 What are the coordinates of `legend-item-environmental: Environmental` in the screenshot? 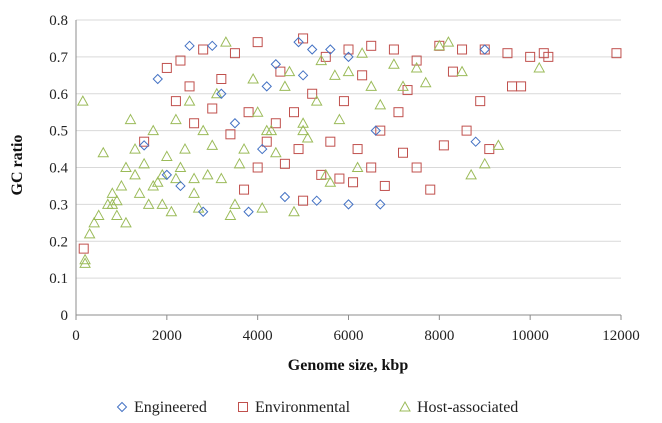 It's located at (294, 407).